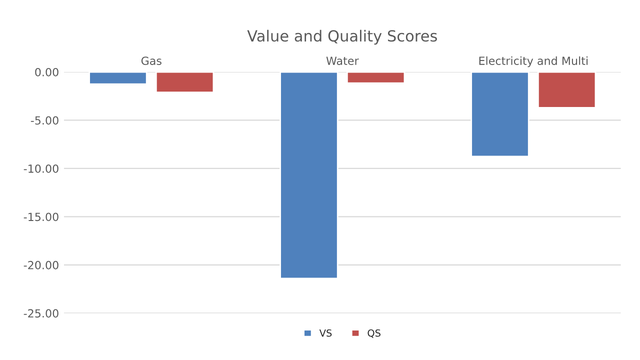  What do you see at coordinates (41, 265) in the screenshot?
I see `y-tick-label: -20.00` at bounding box center [41, 265].